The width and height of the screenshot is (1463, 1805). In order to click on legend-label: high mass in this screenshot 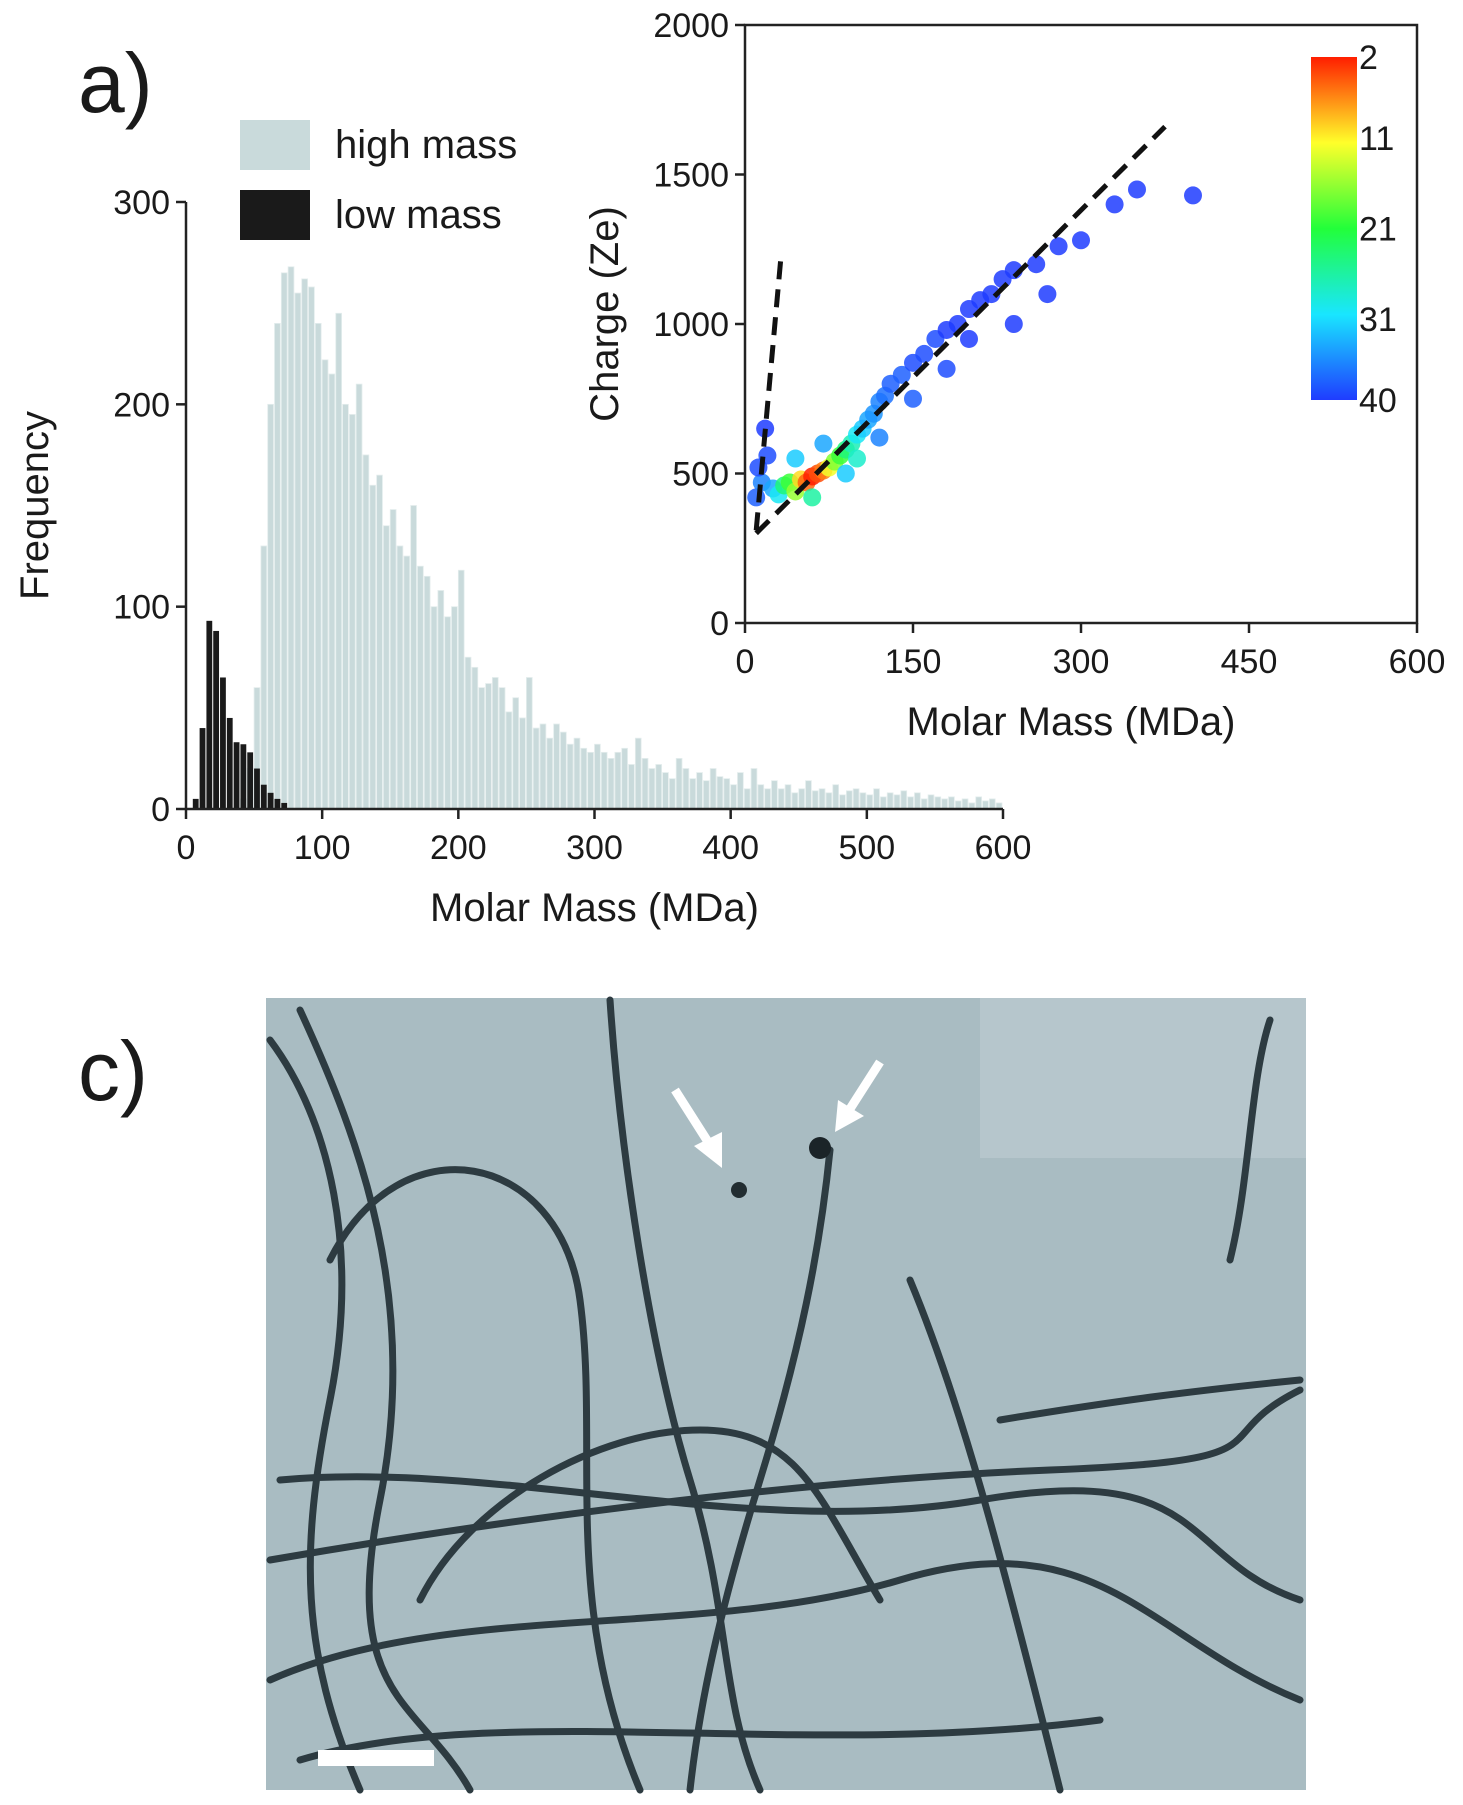, I will do `click(426, 145)`.